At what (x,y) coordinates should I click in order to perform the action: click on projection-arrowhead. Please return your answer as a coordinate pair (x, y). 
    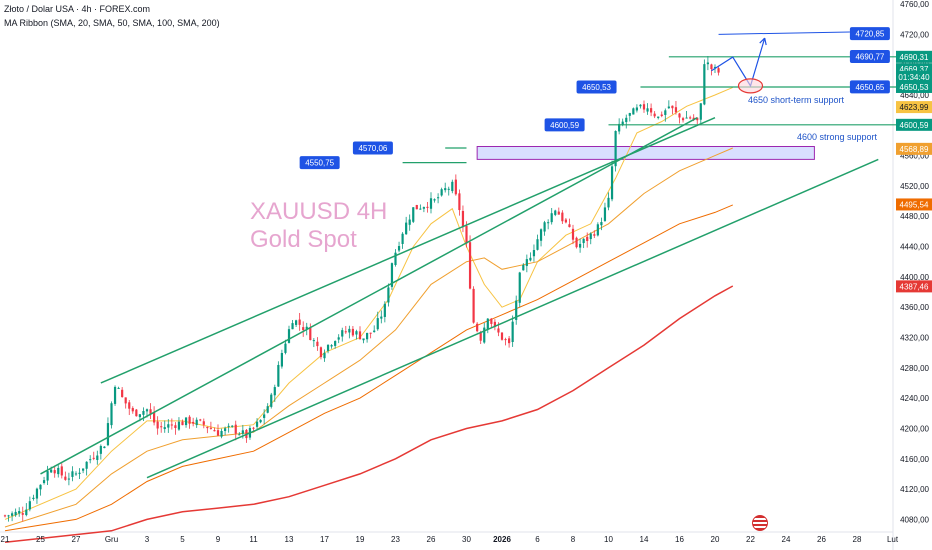
    Looking at the image, I should click on (763, 41).